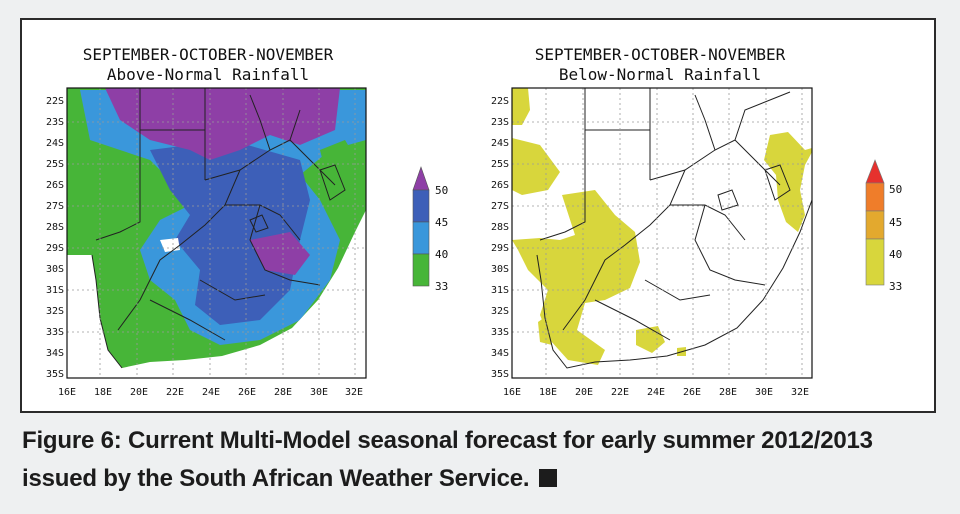 This screenshot has width=960, height=514. What do you see at coordinates (660, 74) in the screenshot?
I see `panel-right-title-line2: Below-Normal Rainfall` at bounding box center [660, 74].